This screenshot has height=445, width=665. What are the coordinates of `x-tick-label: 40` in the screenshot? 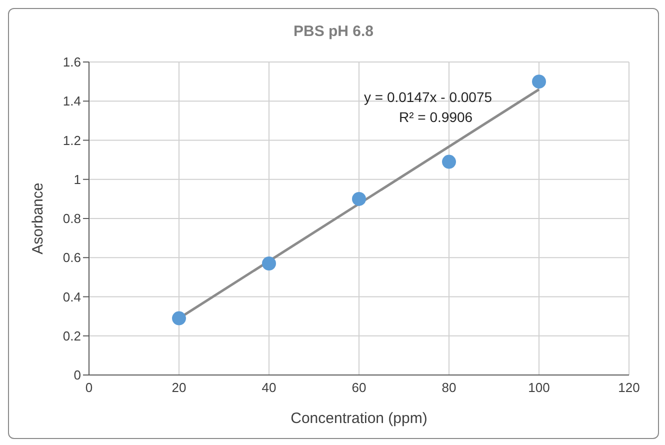 It's located at (269, 388).